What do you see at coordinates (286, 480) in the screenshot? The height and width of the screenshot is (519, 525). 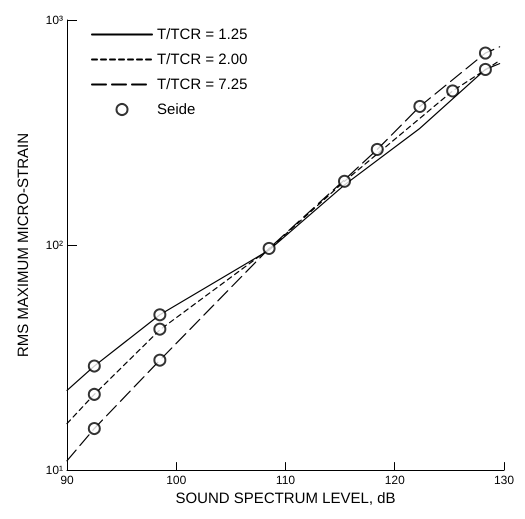 I see `x-tick-label: 110` at bounding box center [286, 480].